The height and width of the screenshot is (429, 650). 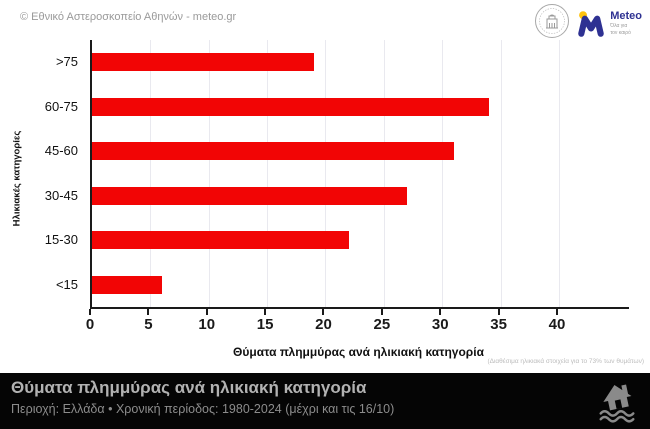 I want to click on x-tick-label-25: 25, so click(x=382, y=324).